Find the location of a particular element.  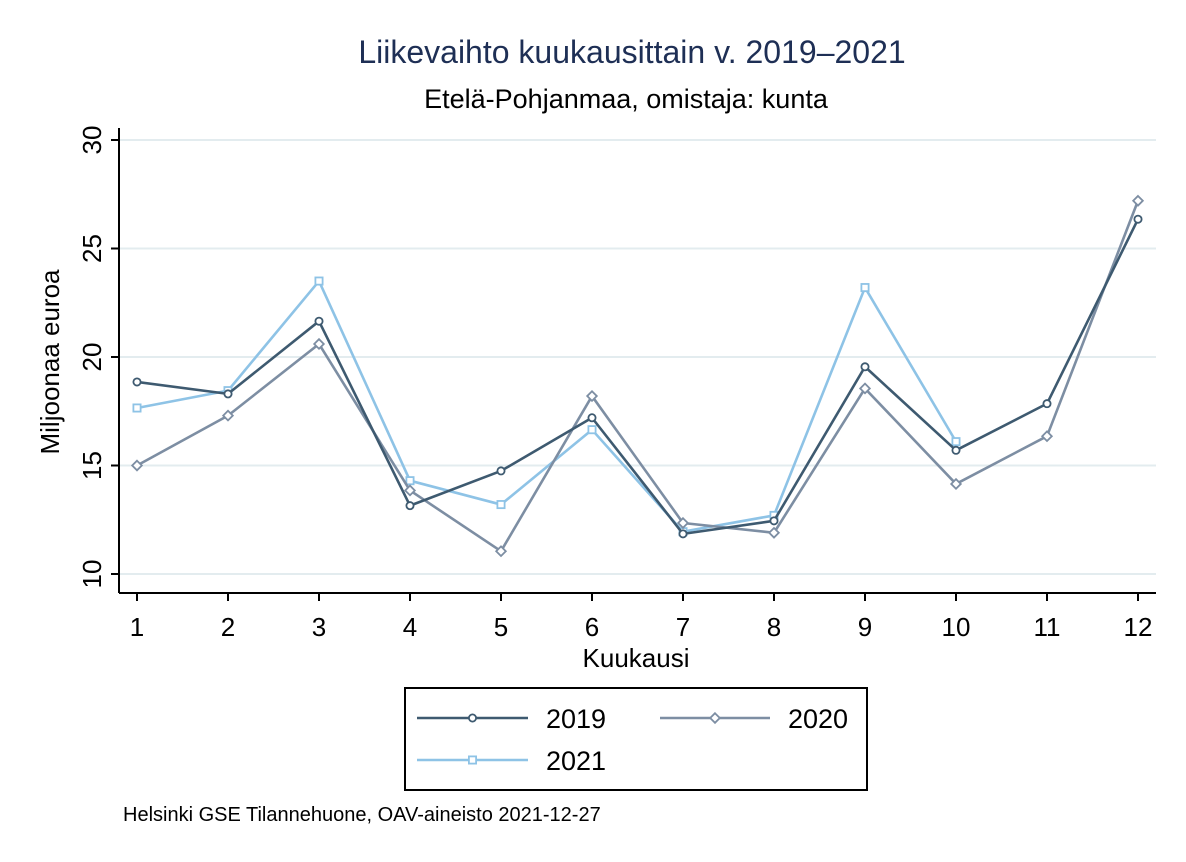

y-tick-label: 30 is located at coordinates (92, 140).